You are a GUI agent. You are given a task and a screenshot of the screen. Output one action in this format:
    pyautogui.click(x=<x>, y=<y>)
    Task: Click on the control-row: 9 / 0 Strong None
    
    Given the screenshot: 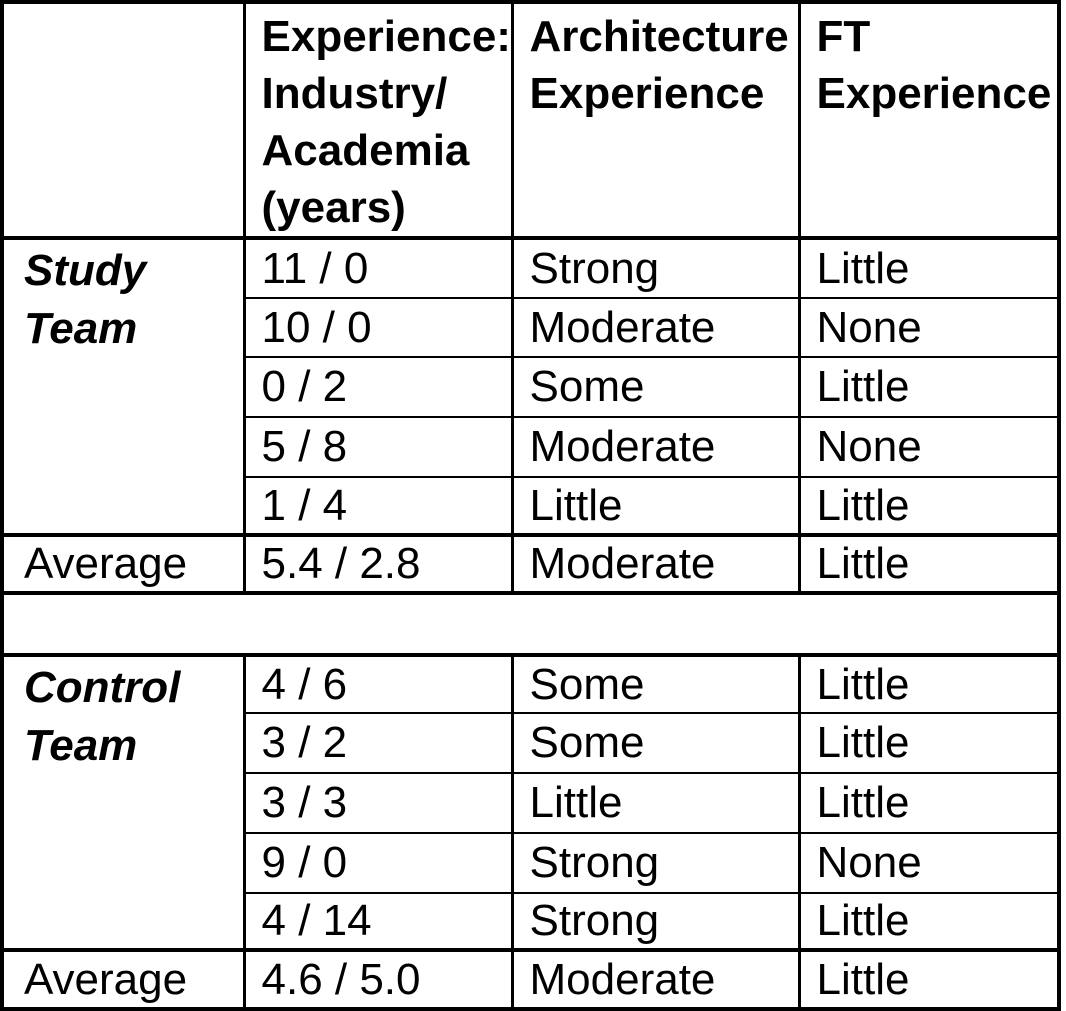 What is the action you would take?
    pyautogui.click(x=531, y=863)
    